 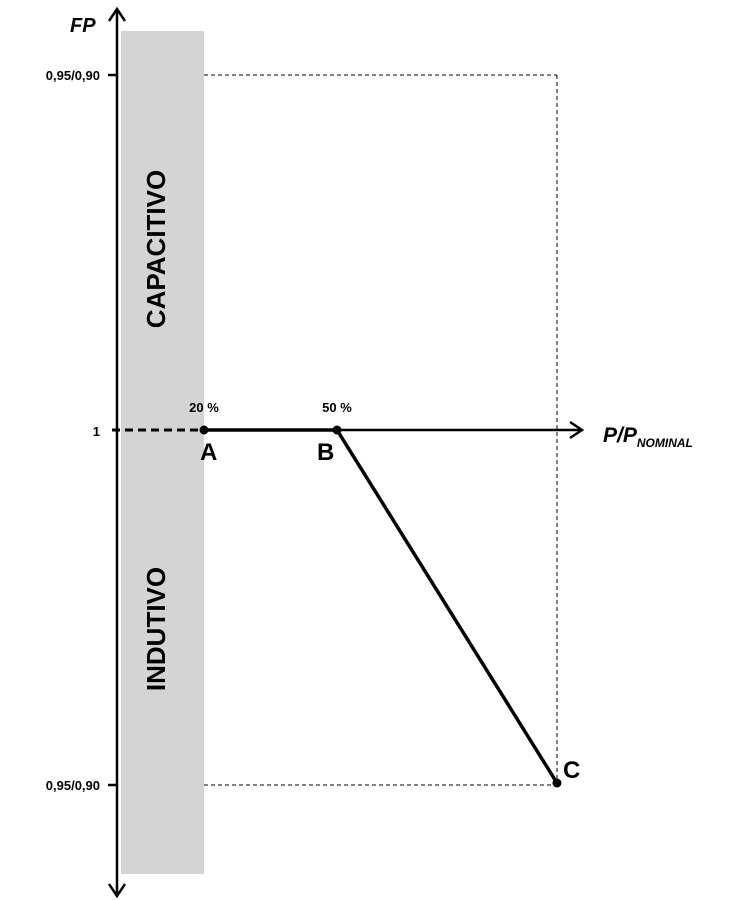 What do you see at coordinates (204, 430) in the screenshot?
I see `point-a-marker` at bounding box center [204, 430].